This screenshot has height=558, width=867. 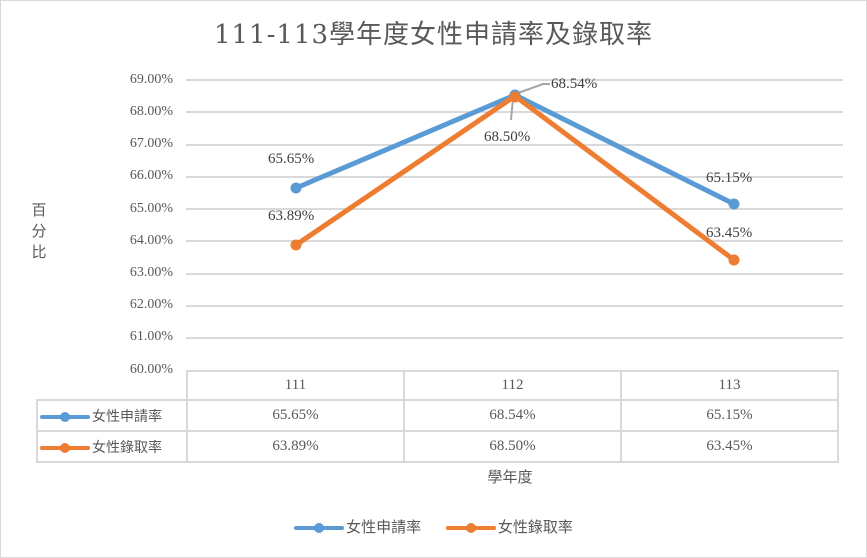 I want to click on table-cell: 68.54%, so click(x=512, y=415).